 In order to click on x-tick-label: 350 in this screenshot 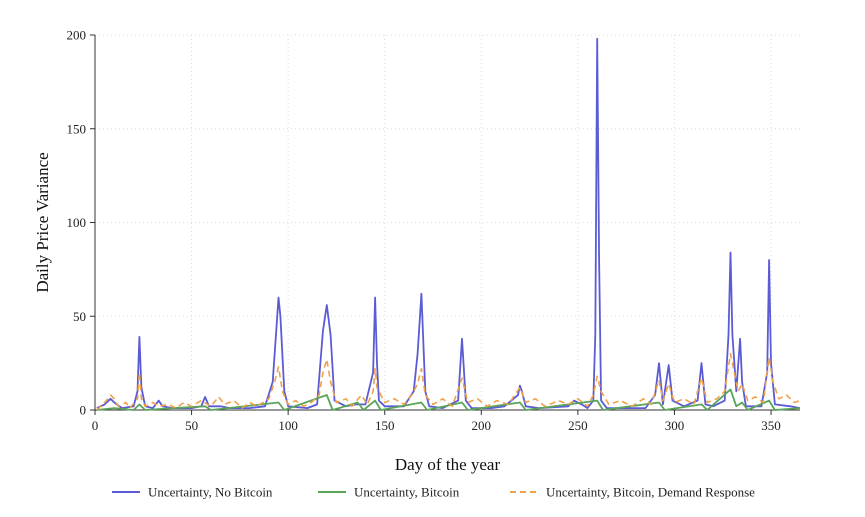, I will do `click(771, 425)`.